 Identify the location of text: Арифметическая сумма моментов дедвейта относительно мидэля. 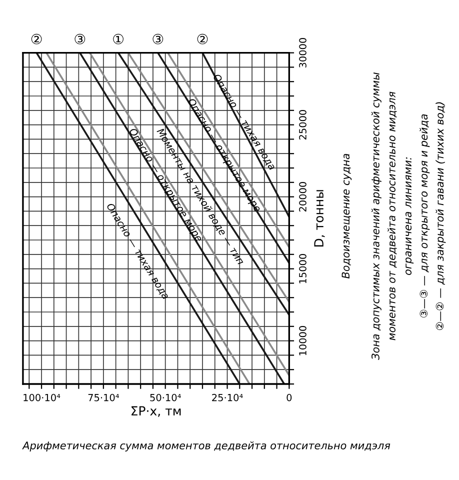
(206, 446).